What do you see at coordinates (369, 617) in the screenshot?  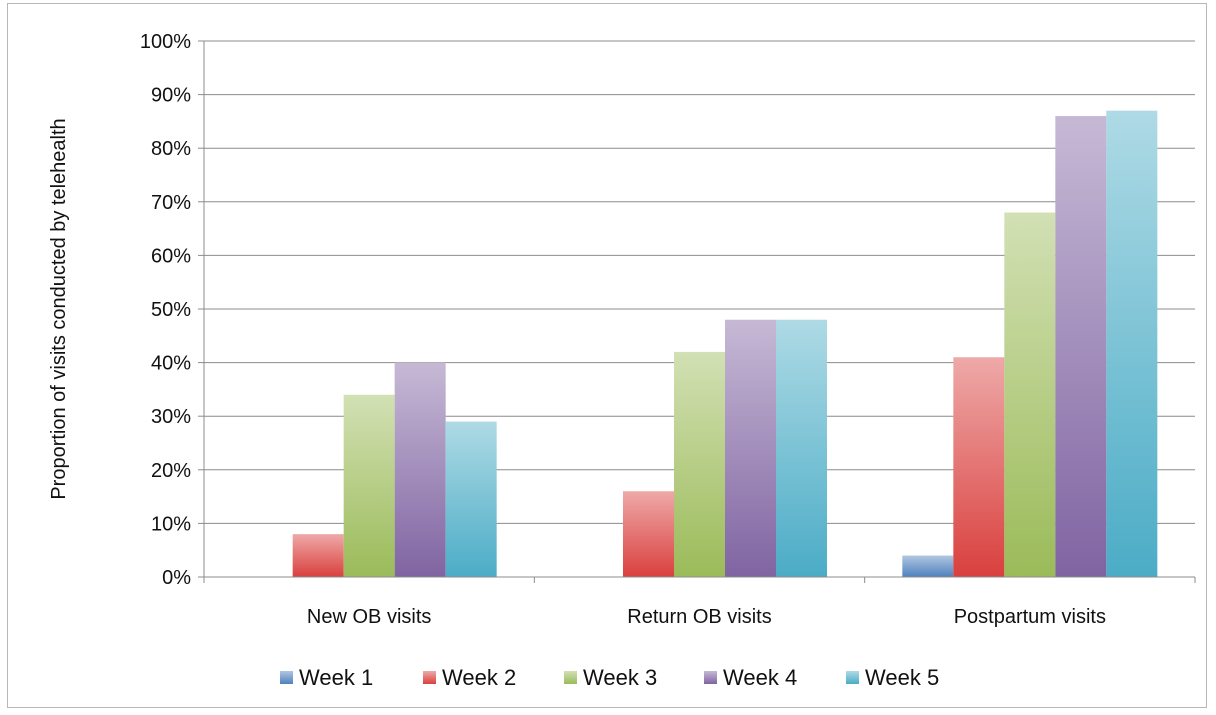 I see `x-category-label: New OB visits` at bounding box center [369, 617].